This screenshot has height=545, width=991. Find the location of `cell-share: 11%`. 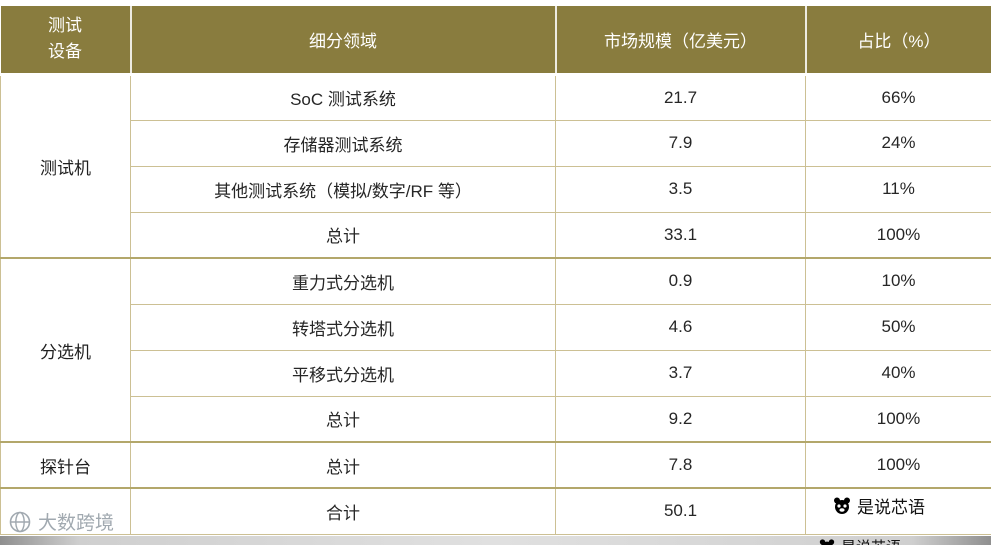

cell-share: 11% is located at coordinates (898, 189).